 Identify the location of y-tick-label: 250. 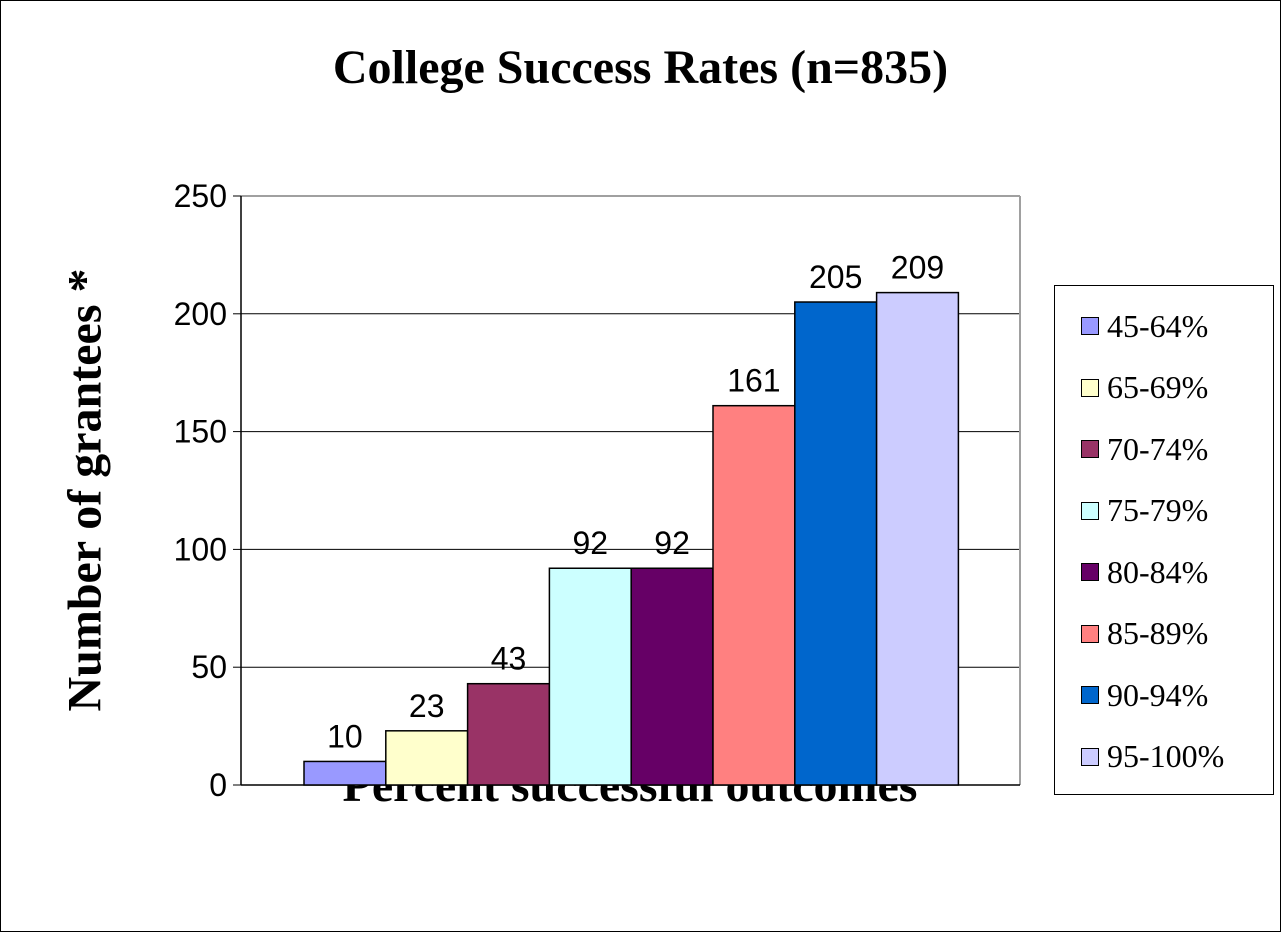
(200, 196).